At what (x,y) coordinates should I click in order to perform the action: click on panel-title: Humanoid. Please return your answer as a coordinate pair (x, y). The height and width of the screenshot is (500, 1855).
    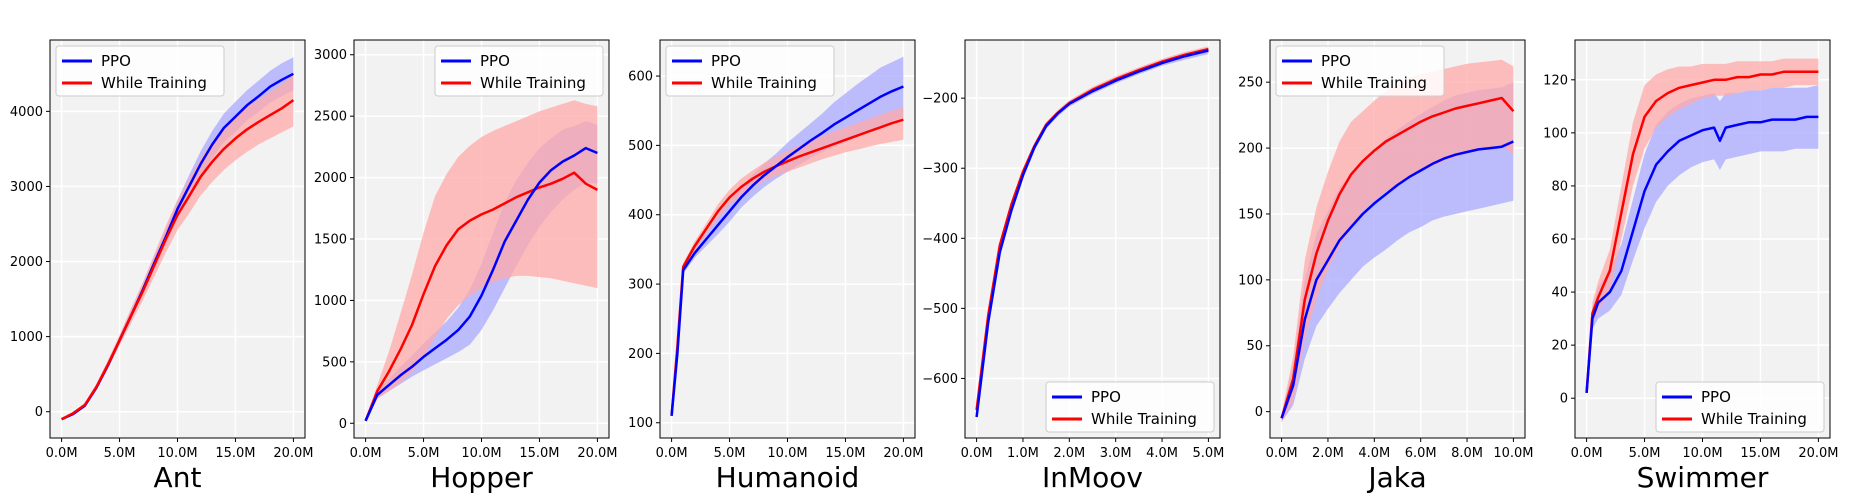
    Looking at the image, I should click on (788, 477).